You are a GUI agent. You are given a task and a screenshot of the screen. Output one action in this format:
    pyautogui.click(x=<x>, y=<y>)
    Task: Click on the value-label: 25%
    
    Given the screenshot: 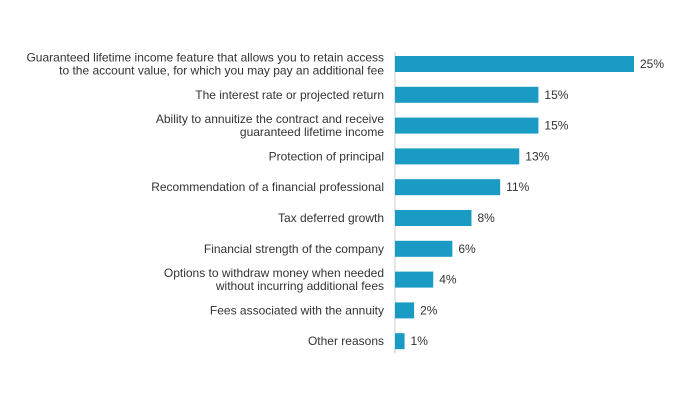 What is the action you would take?
    pyautogui.click(x=652, y=64)
    